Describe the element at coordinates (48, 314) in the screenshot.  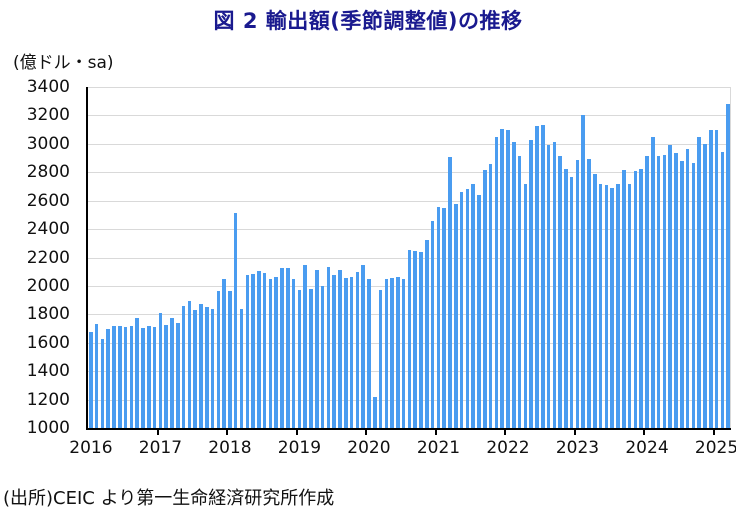
I see `y-axis-label: 1800` at that location.